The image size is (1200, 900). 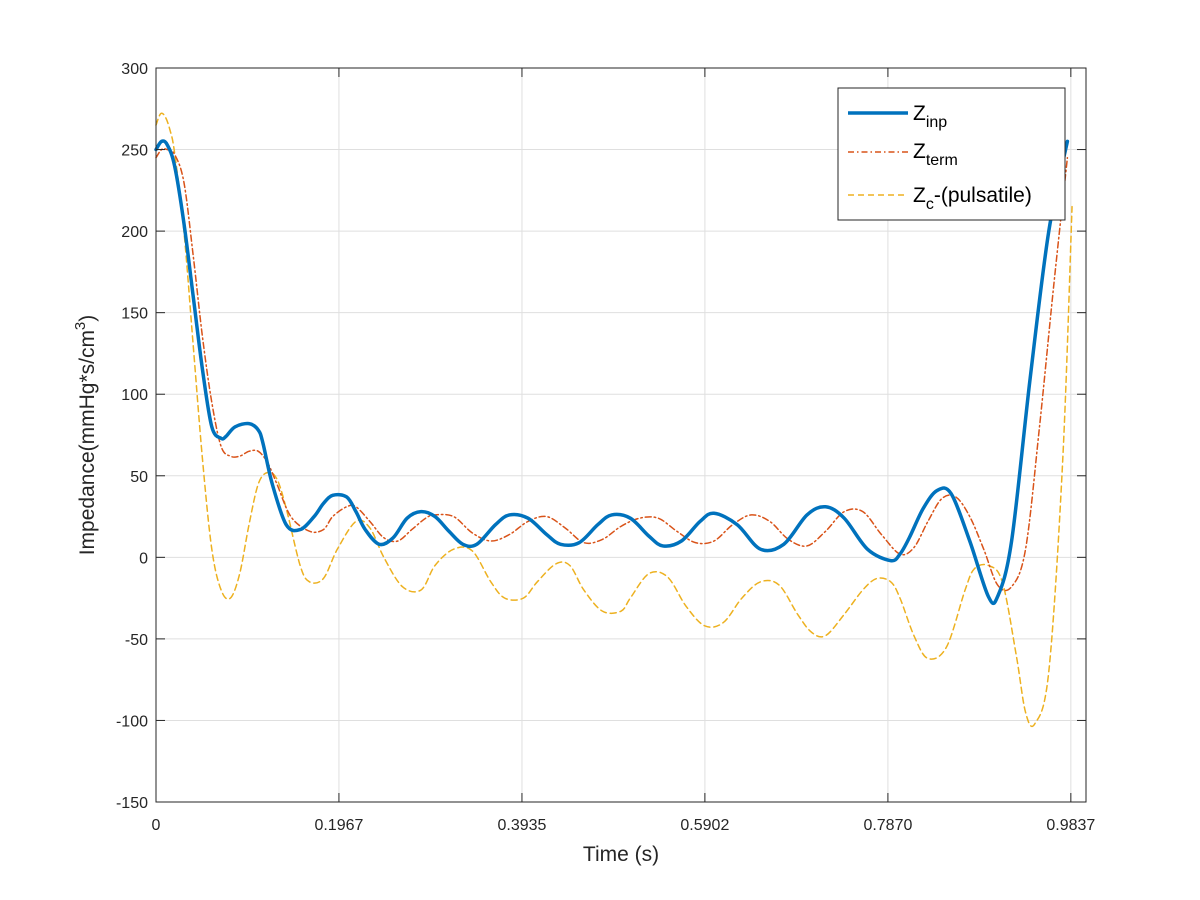 What do you see at coordinates (134, 314) in the screenshot?
I see `y-tick-label: 150` at bounding box center [134, 314].